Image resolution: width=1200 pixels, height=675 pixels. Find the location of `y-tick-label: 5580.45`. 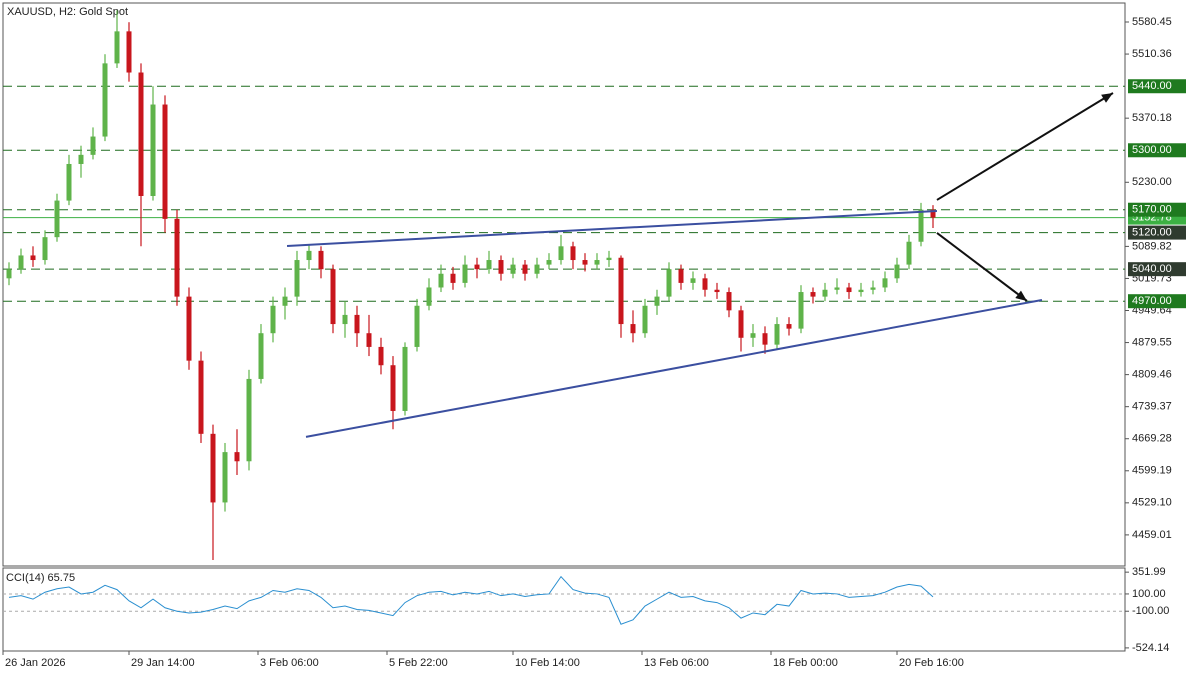

y-tick-label: 5580.45 is located at coordinates (1152, 22).